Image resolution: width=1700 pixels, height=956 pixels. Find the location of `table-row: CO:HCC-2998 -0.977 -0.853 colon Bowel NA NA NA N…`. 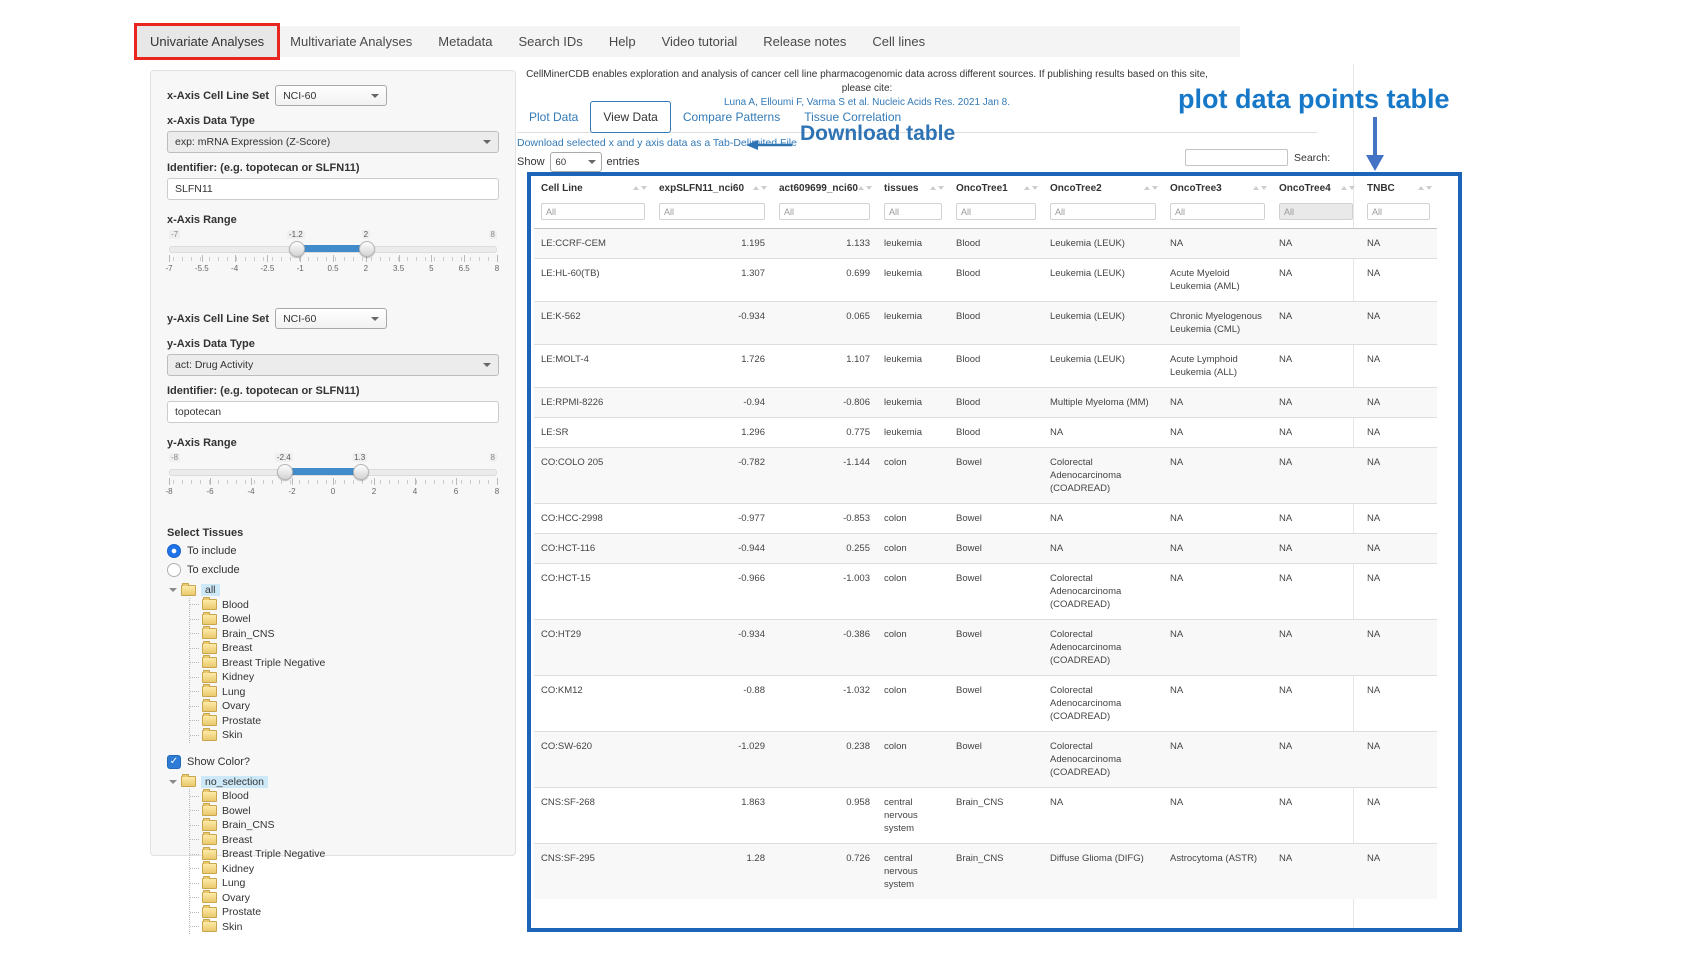

table-row: CO:HCC-2998 -0.977 -0.853 colon Bowel NA NA NA N… is located at coordinates (985, 518).